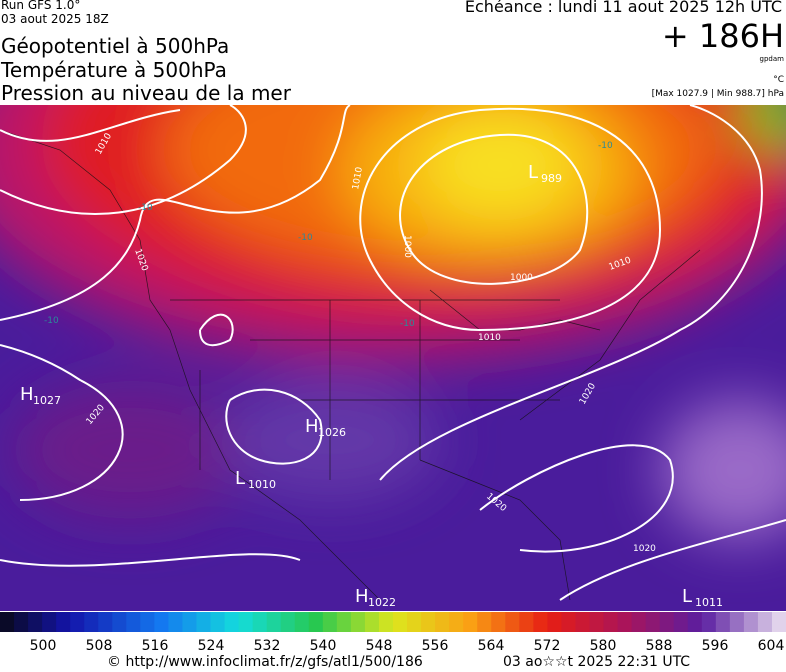 This screenshot has width=786, height=672. Describe the element at coordinates (547, 646) in the screenshot. I see `colorbar-tick-label: 572` at that location.